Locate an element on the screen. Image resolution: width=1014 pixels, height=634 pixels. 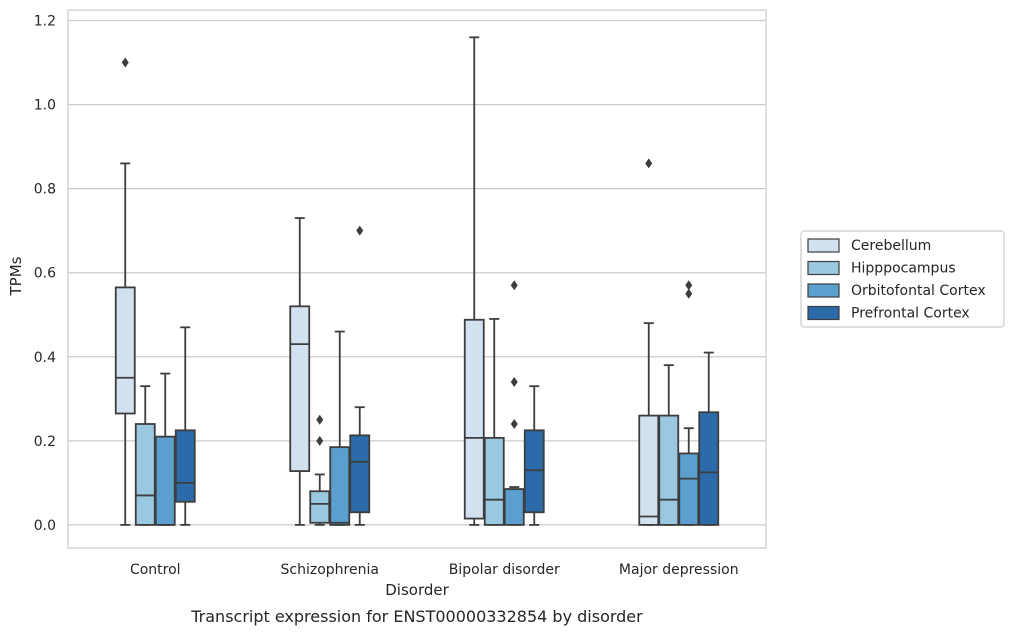
legend-label: Hipppocampus is located at coordinates (903, 269).